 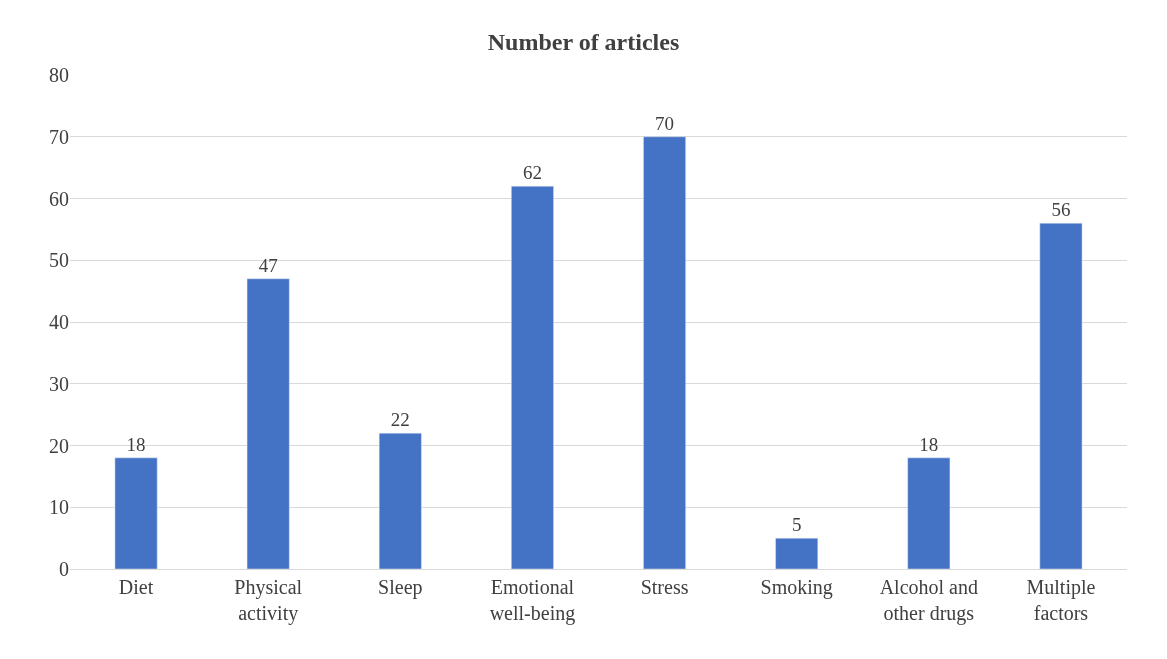 What do you see at coordinates (532, 600) in the screenshot?
I see `x-tick-label: Emotional well-being` at bounding box center [532, 600].